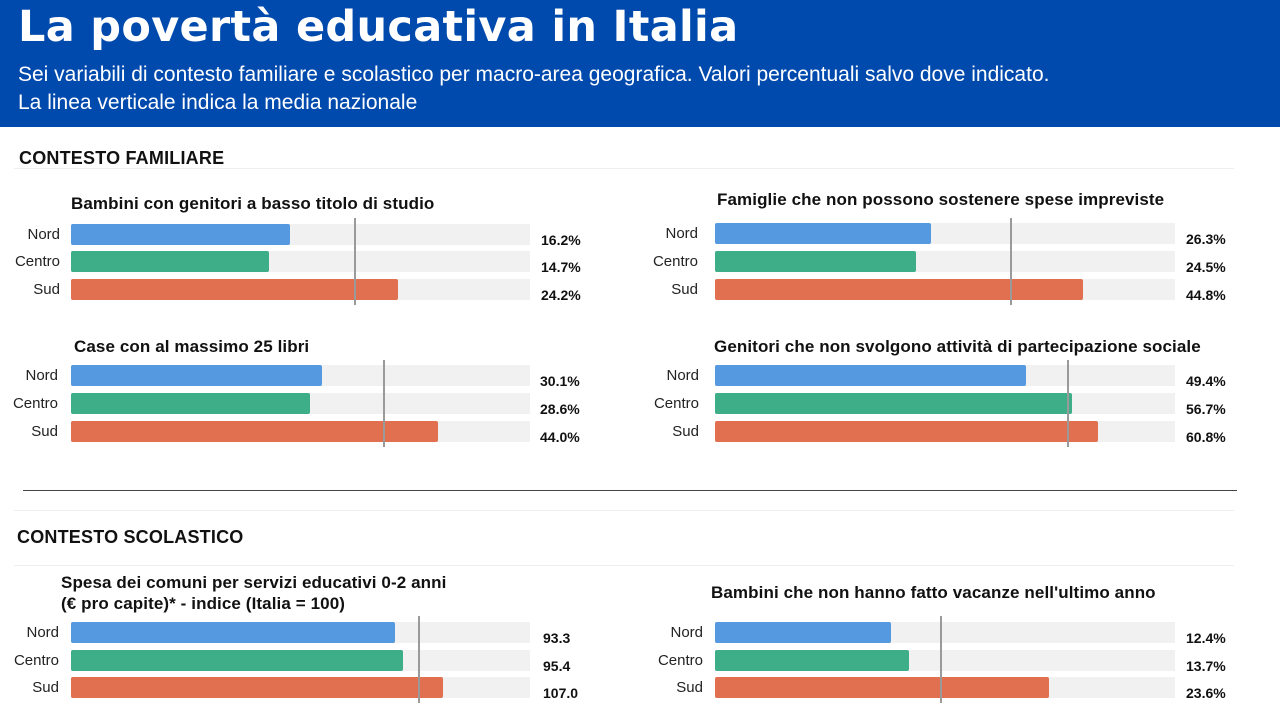  I want to click on value-label: 107.0, so click(561, 693).